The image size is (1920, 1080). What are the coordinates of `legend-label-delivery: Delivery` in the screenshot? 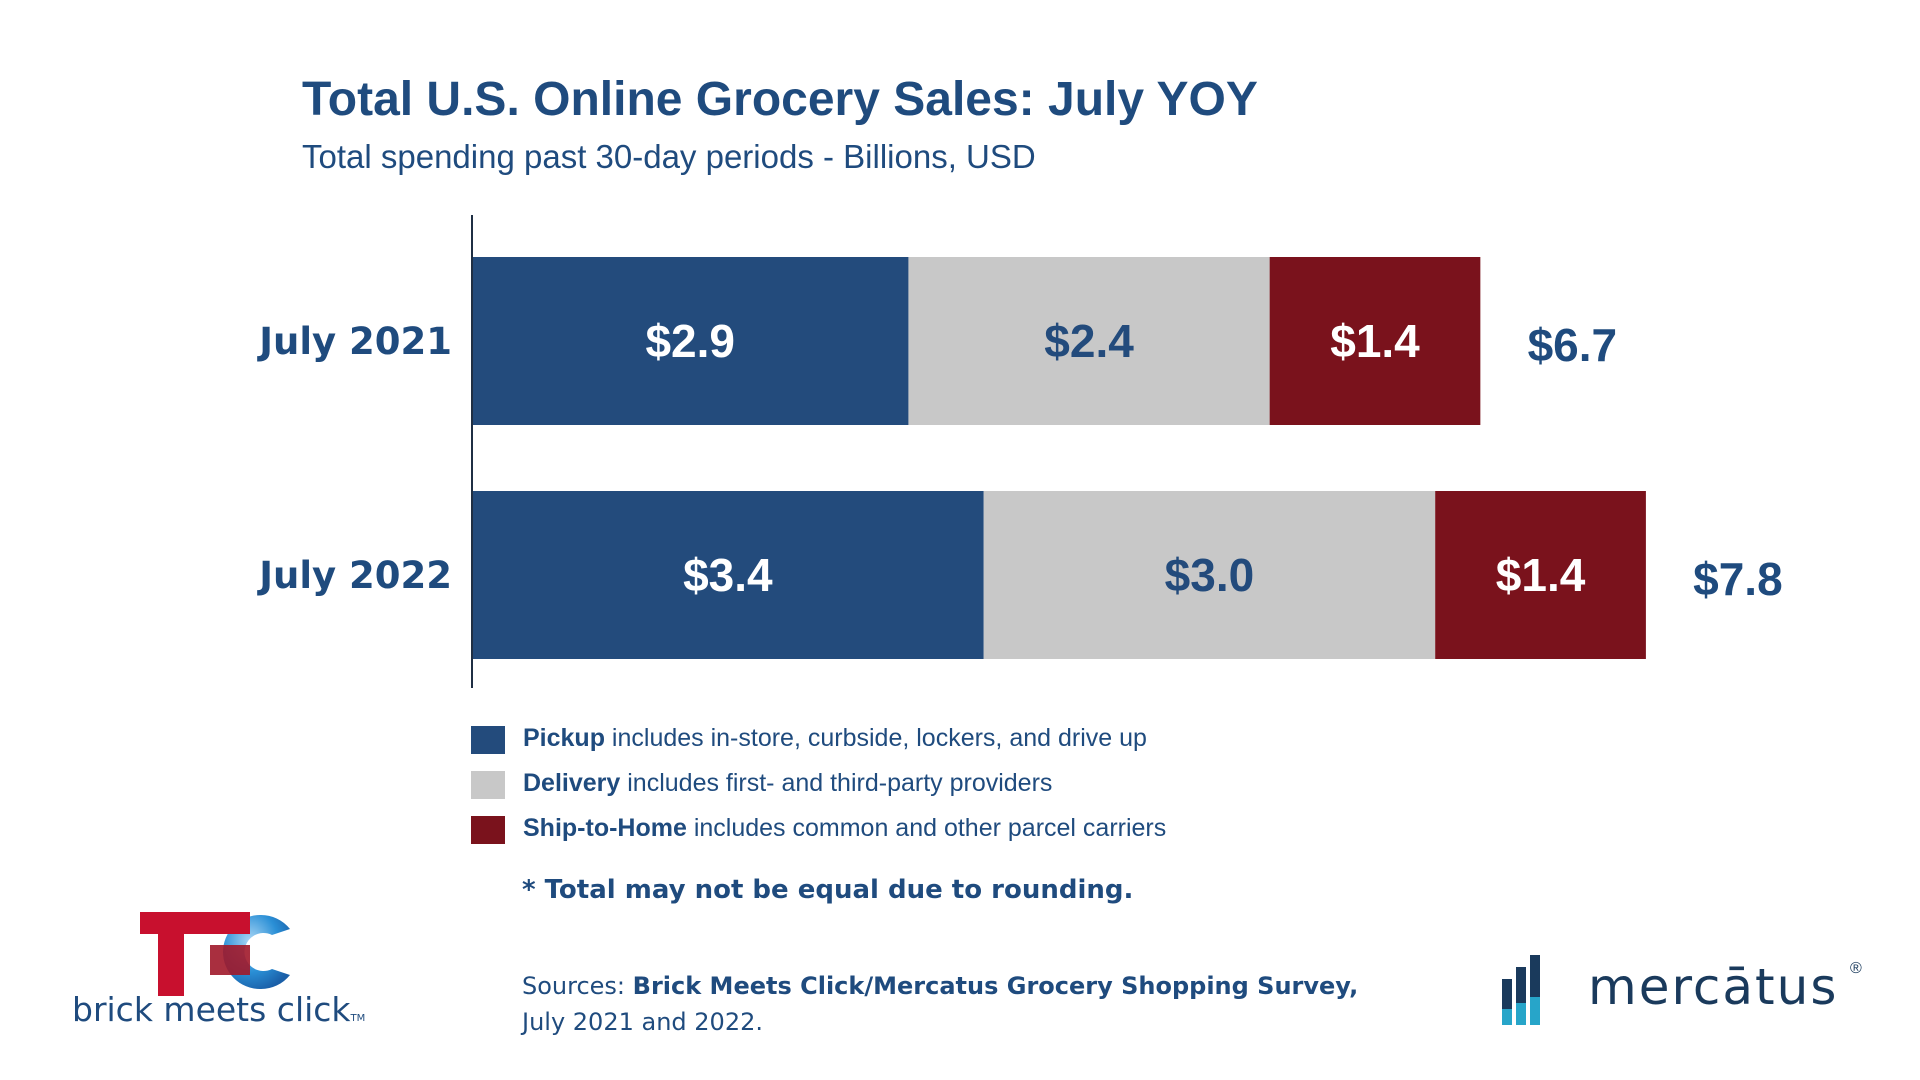 It's located at (572, 783).